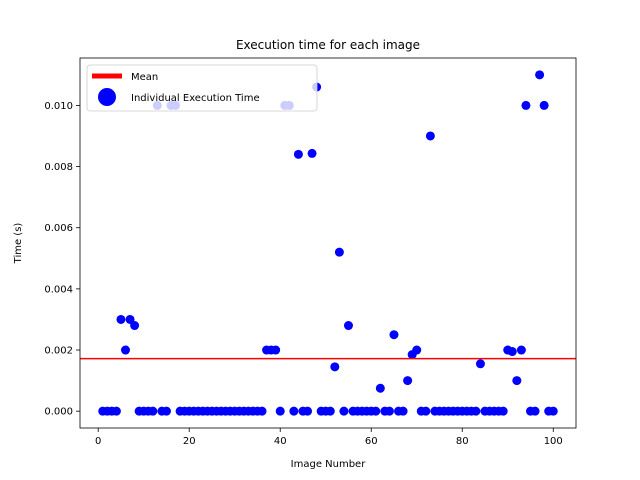 The width and height of the screenshot is (640, 480). What do you see at coordinates (371, 441) in the screenshot?
I see `x-tick-label: 60` at bounding box center [371, 441].